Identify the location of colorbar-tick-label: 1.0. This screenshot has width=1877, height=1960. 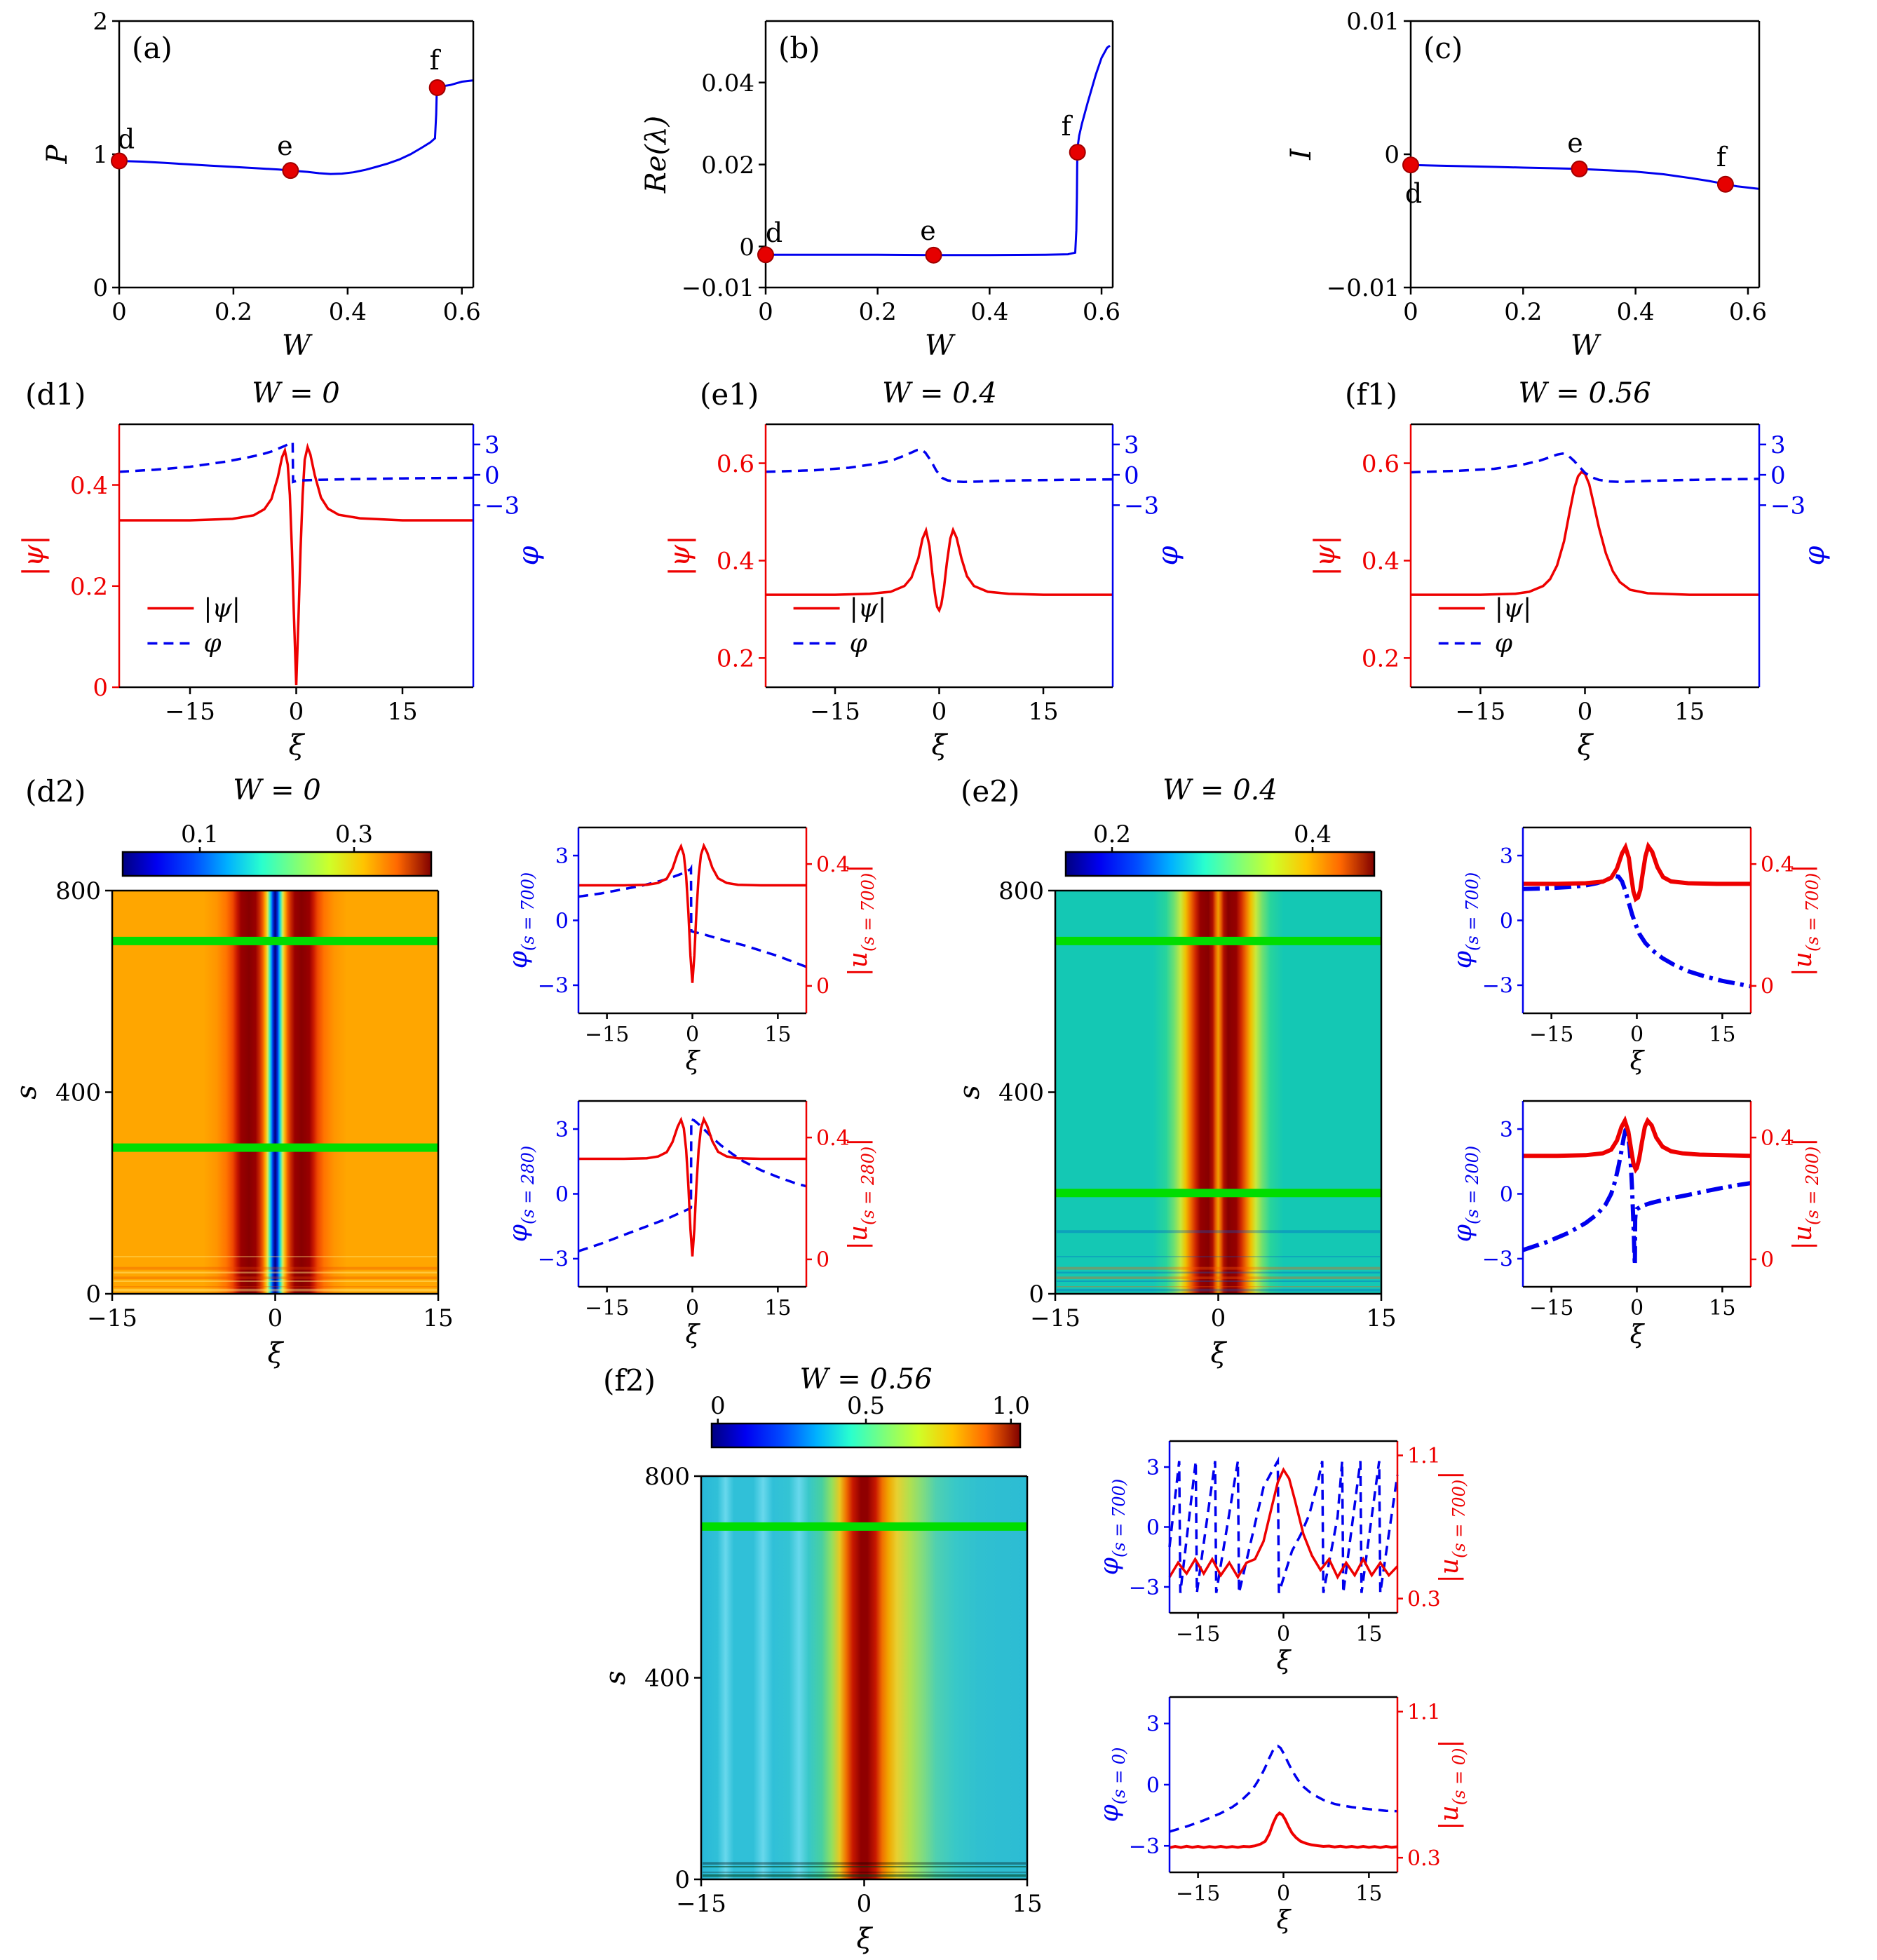
(1011, 1406).